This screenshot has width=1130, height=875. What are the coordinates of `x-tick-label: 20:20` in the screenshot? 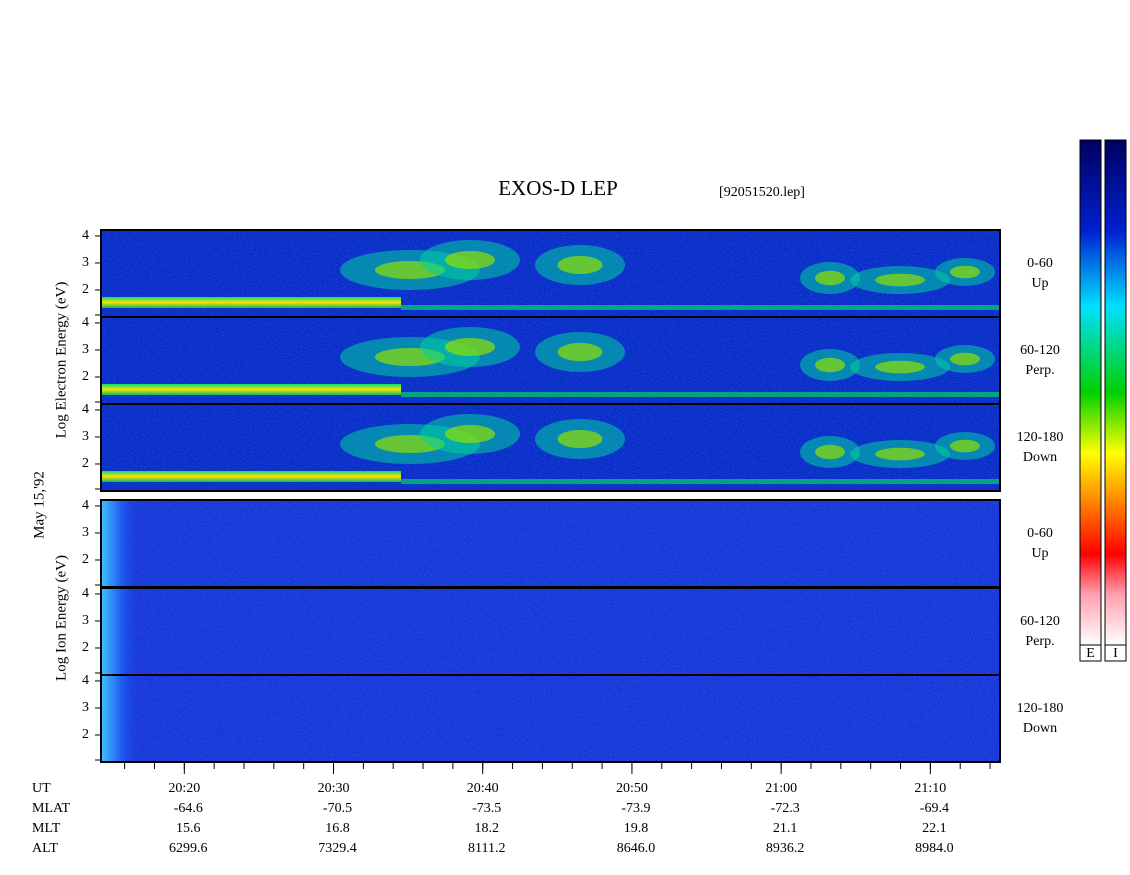 It's located at (184, 788).